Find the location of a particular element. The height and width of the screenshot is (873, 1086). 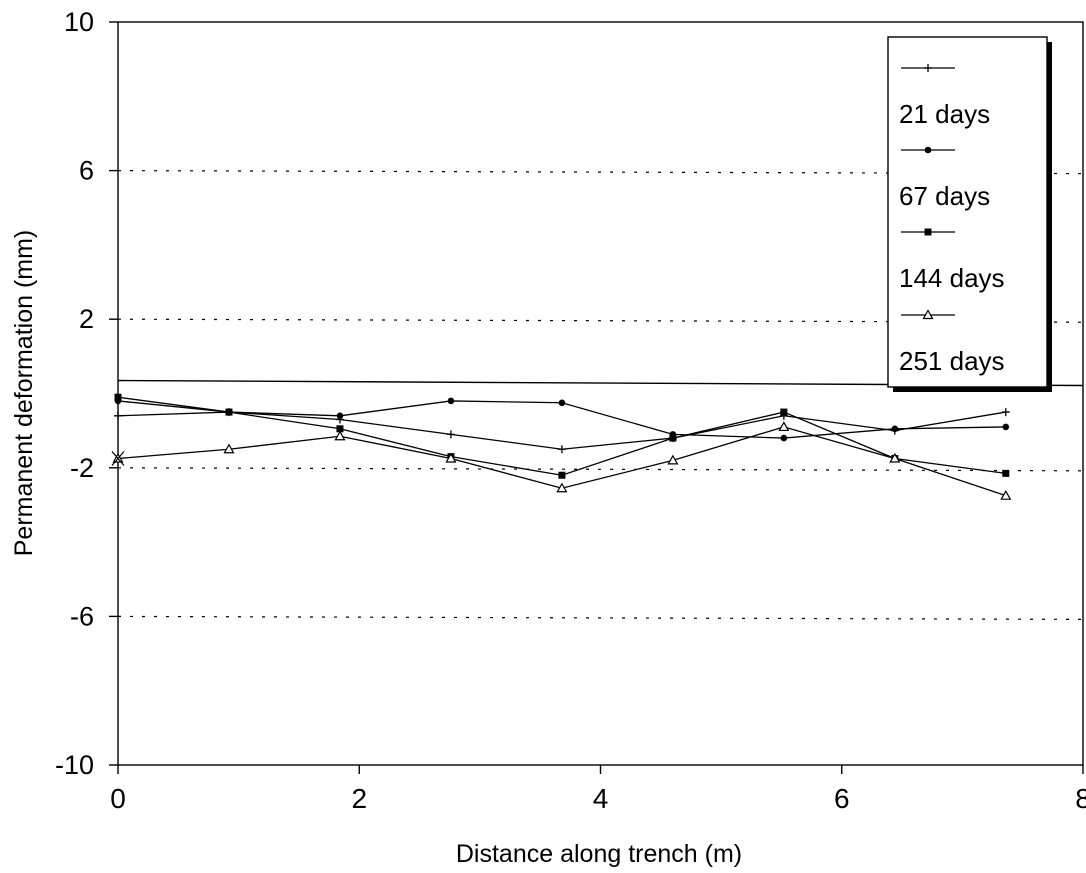

y-tick-label: 10 is located at coordinates (79, 22).